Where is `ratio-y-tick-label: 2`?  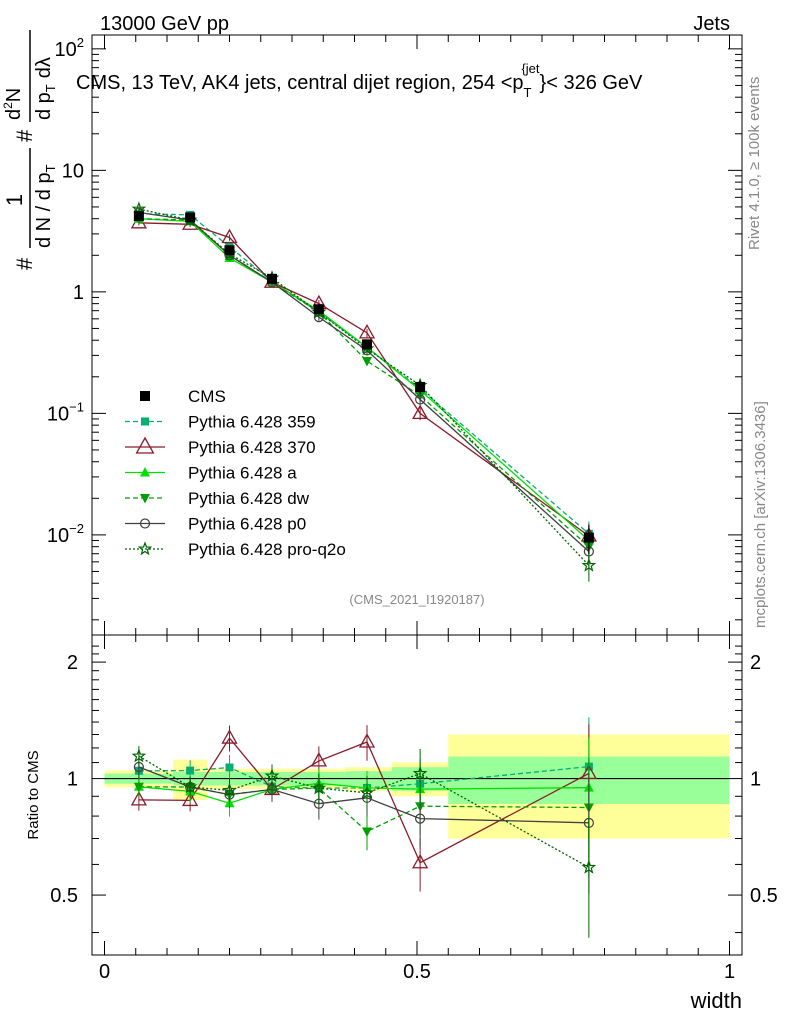 ratio-y-tick-label: 2 is located at coordinates (72, 663).